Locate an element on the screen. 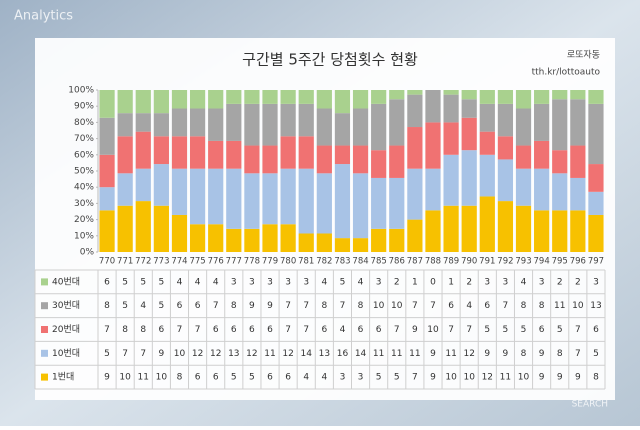 Image resolution: width=640 pixels, height=430 pixels. source-name: 로또자동 is located at coordinates (583, 55).